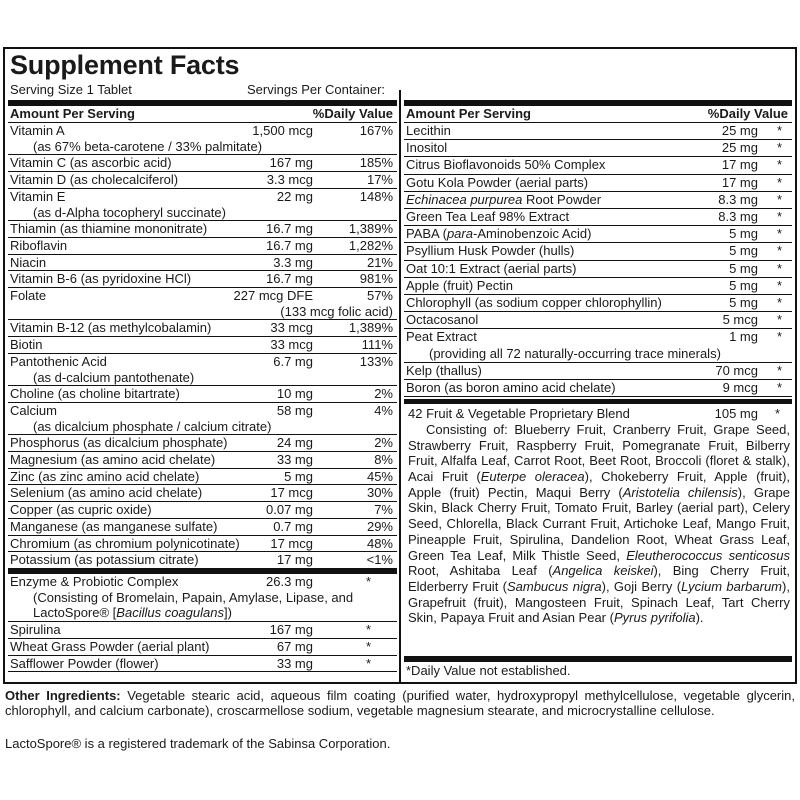 This screenshot has height=800, width=800. Describe the element at coordinates (202, 103) in the screenshot. I see `thick-rule` at that location.